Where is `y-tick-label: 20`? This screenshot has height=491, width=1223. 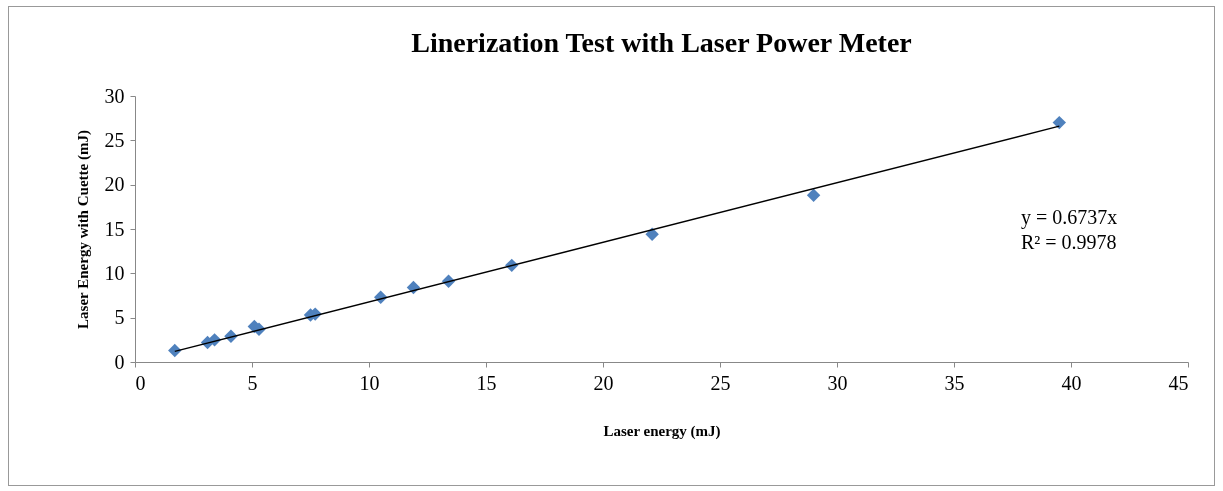 y-tick-label: 20 is located at coordinates (114, 184).